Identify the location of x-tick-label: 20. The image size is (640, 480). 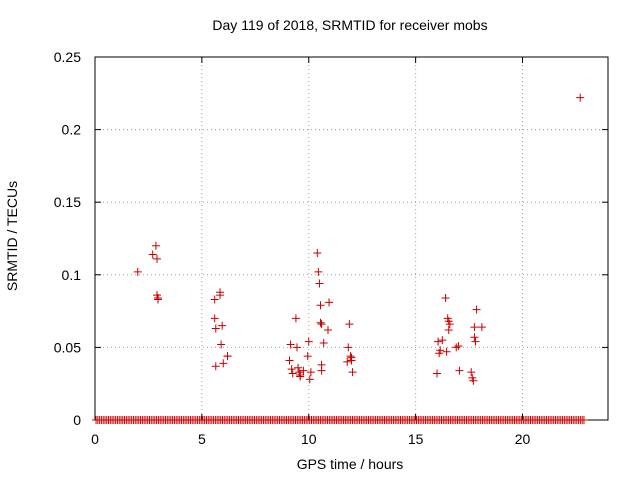
(523, 439).